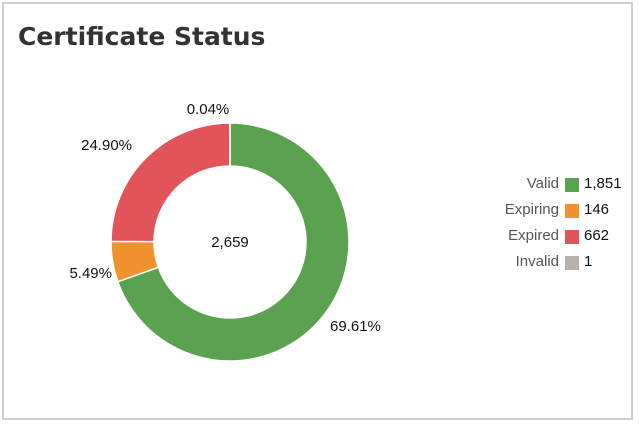 Image resolution: width=639 pixels, height=426 pixels. I want to click on legend-label: Valid, so click(542, 183).